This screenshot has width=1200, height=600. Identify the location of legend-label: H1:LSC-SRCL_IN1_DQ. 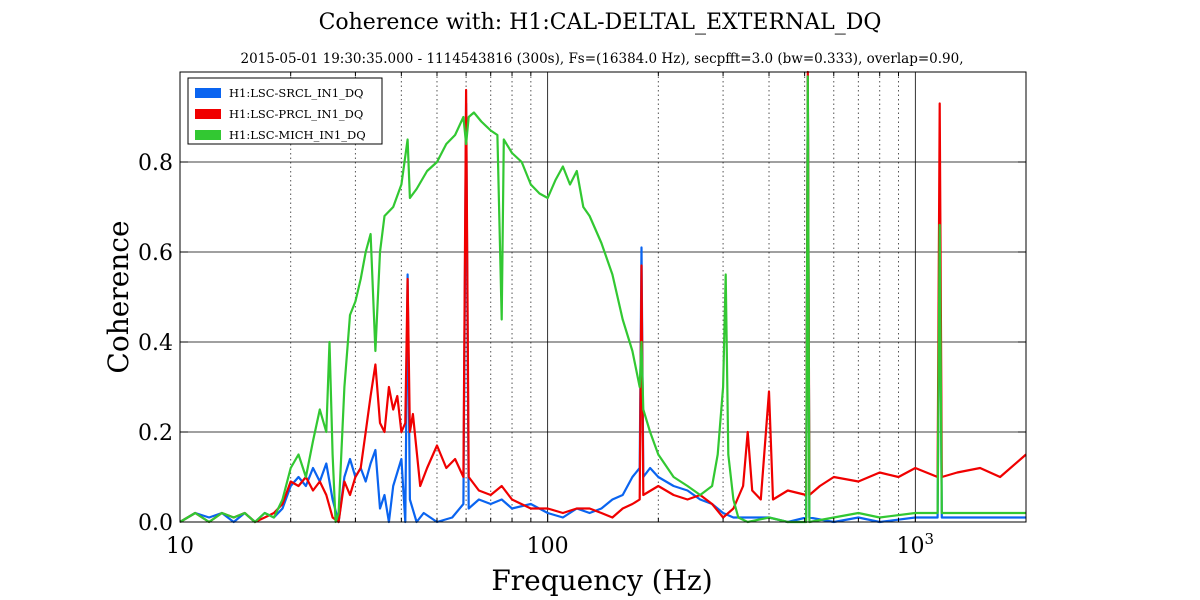
(296, 93).